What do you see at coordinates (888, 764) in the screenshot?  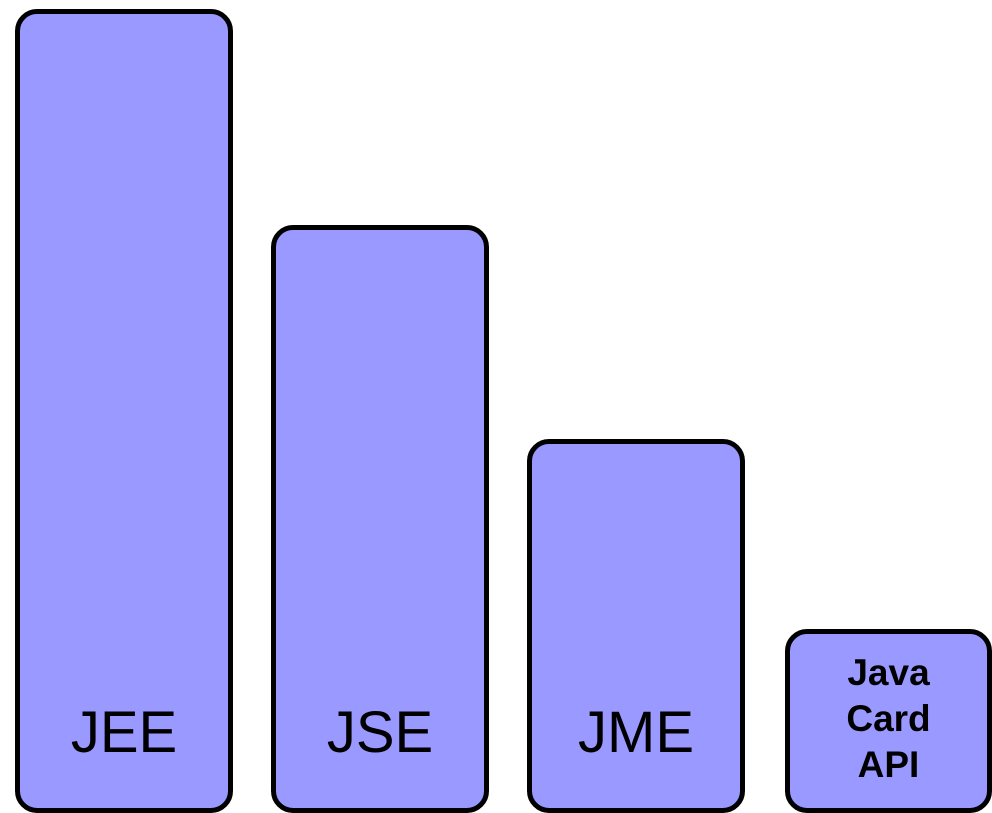 I see `java-card-api-label-line-3: API` at bounding box center [888, 764].